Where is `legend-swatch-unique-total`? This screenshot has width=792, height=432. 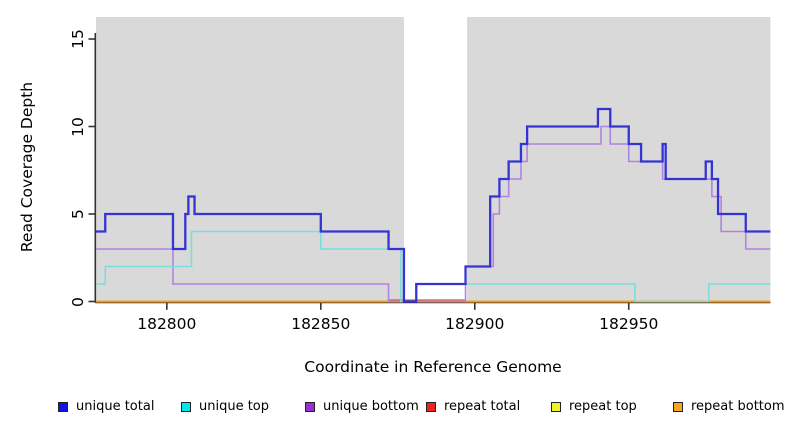
legend-swatch-unique-total is located at coordinates (63, 407).